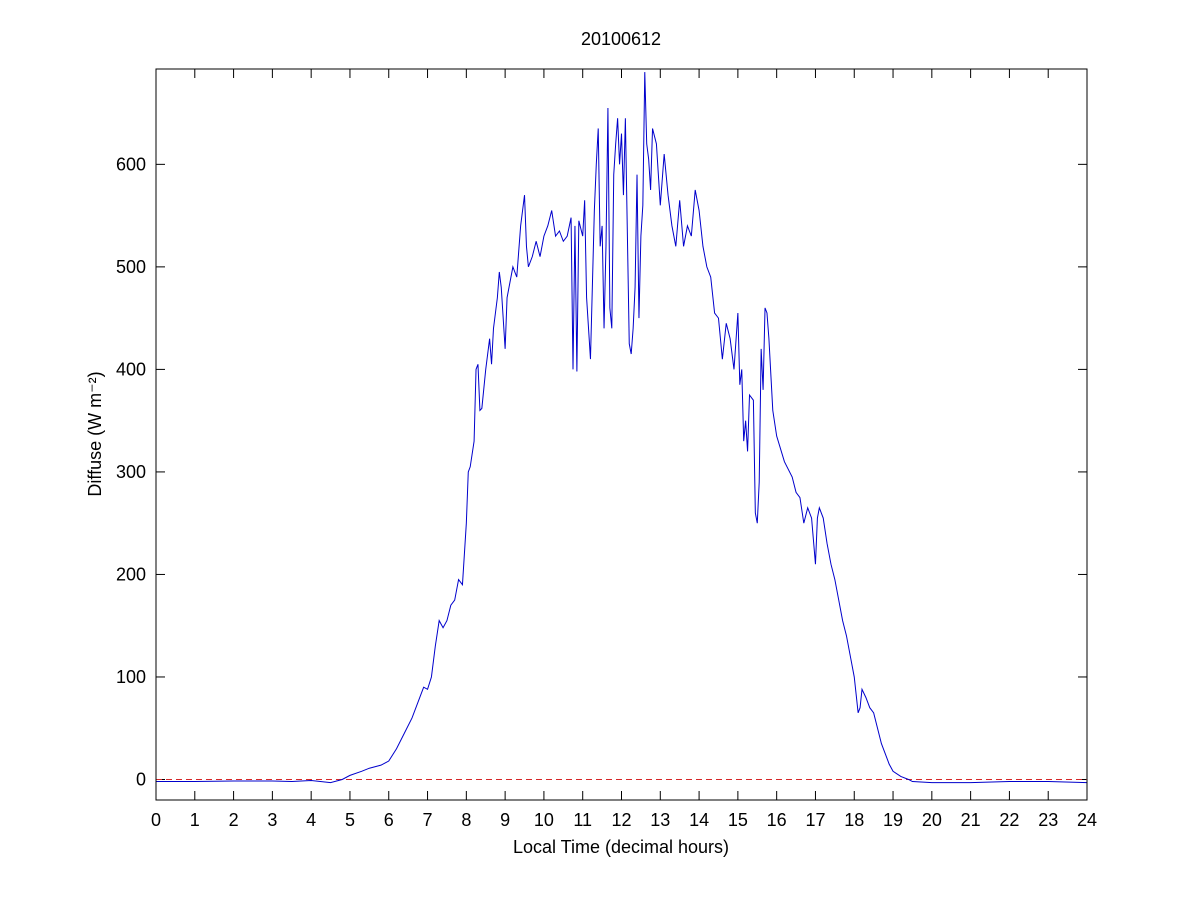 Image resolution: width=1201 pixels, height=900 pixels. Describe the element at coordinates (131, 574) in the screenshot. I see `y-tick-label: 200` at that location.